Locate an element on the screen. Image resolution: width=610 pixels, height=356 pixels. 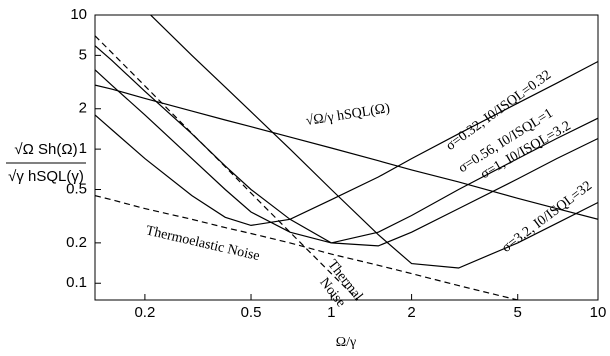
curve-label: √Ω/γ hSQL(Ω) is located at coordinates (348, 115).